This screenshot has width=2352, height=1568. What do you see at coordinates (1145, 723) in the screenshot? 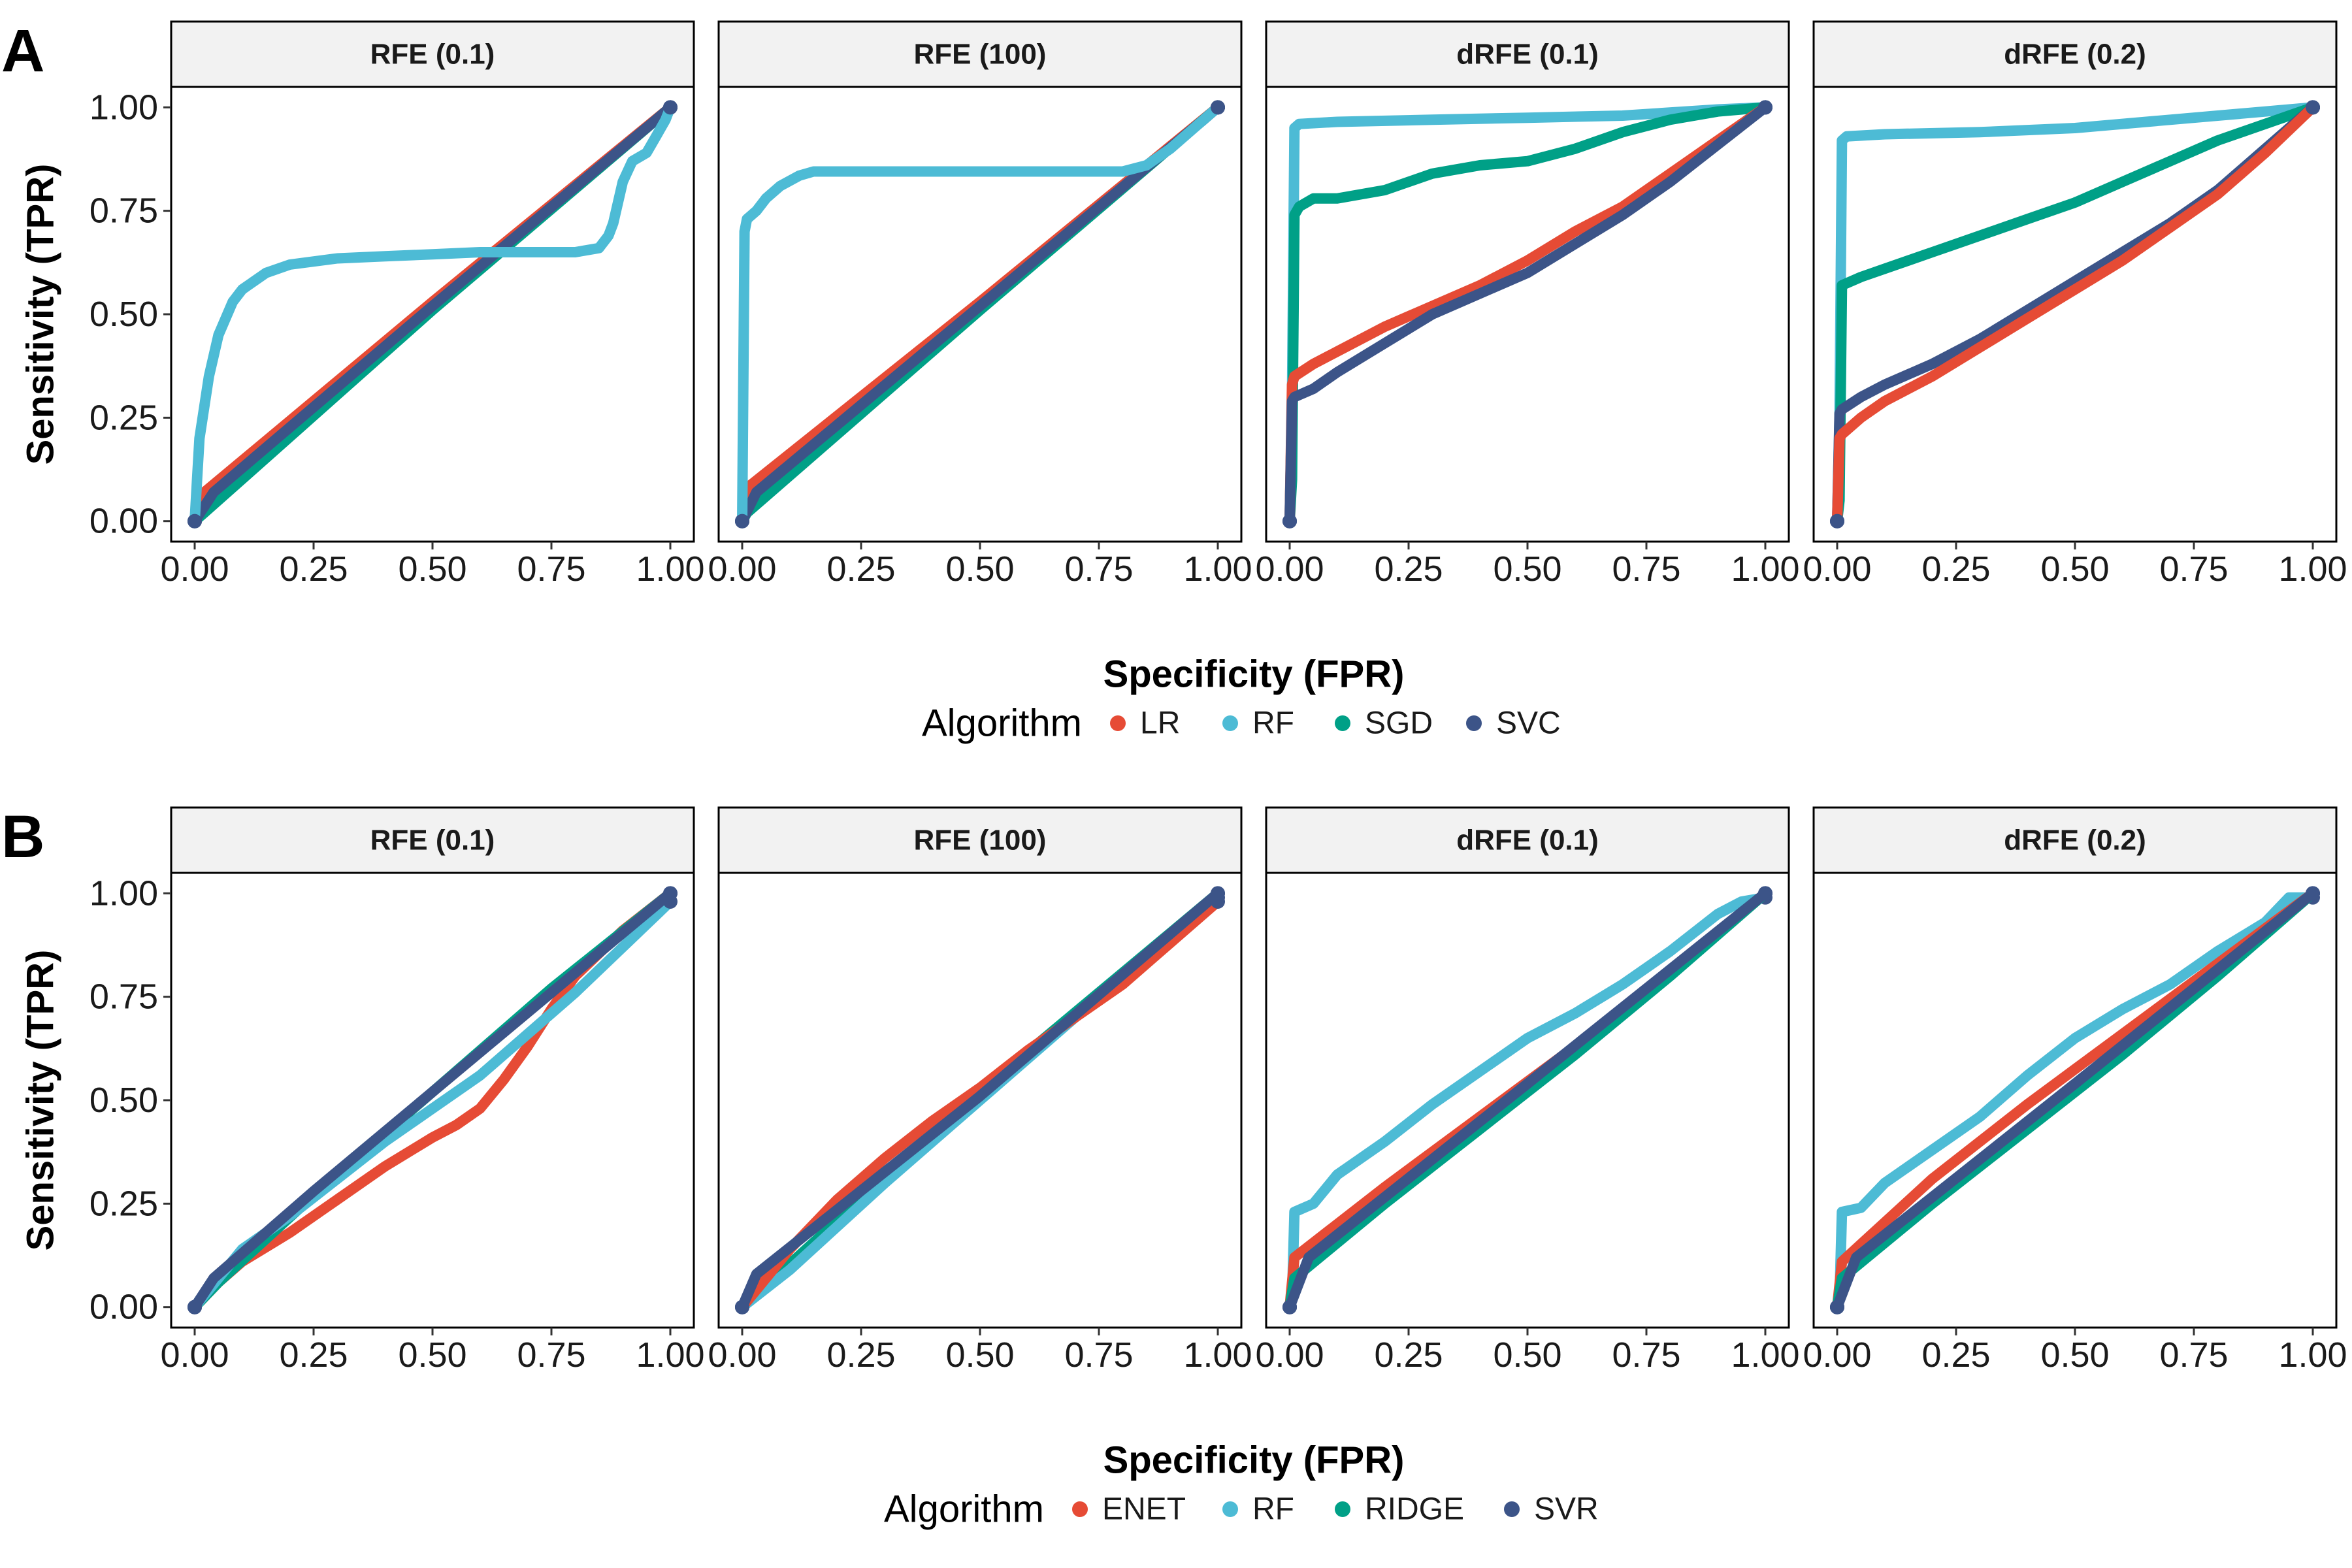
I see `legend-item-lr: LR` at bounding box center [1145, 723].